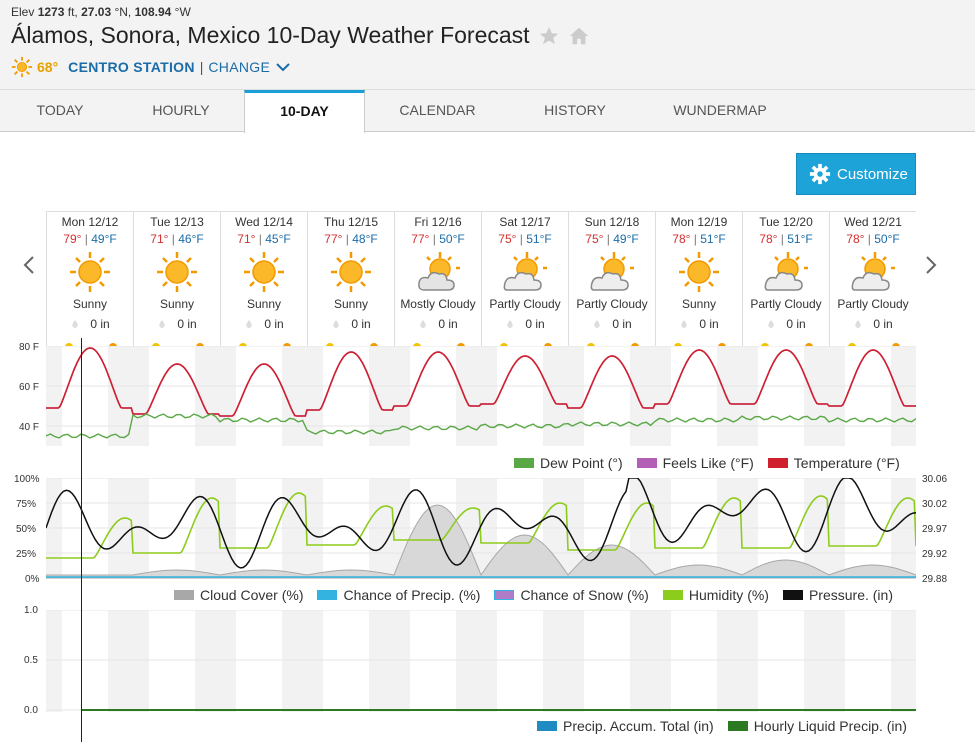 This screenshot has width=975, height=742. What do you see at coordinates (350, 279) in the screenshot?
I see `day-column: Thu 12/15 77° | 48°F Sunny 0 in` at bounding box center [350, 279].